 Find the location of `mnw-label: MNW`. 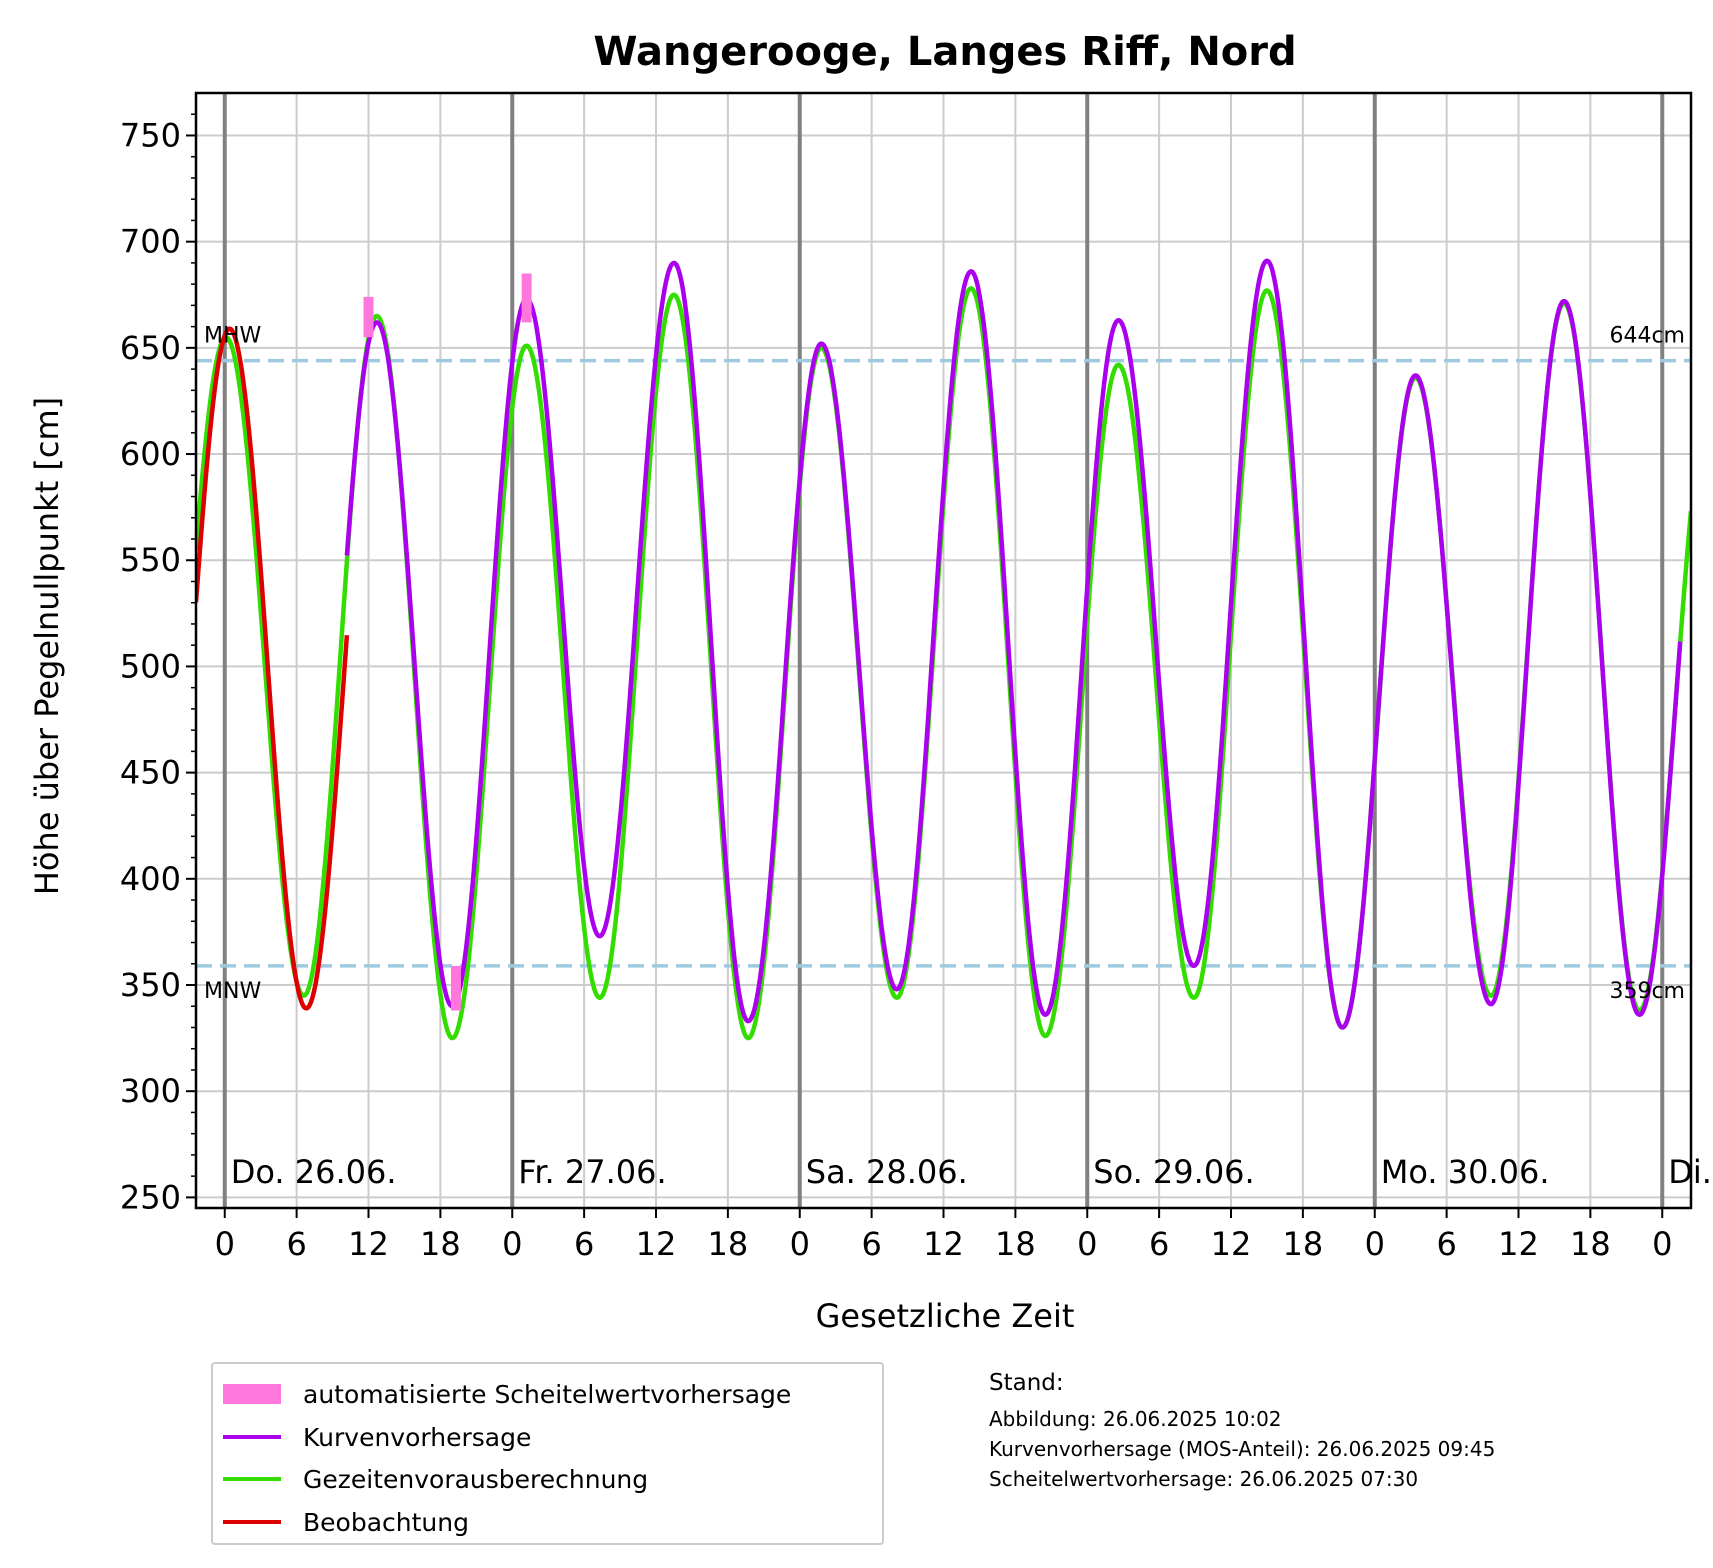

mnw-label: MNW is located at coordinates (232, 991).